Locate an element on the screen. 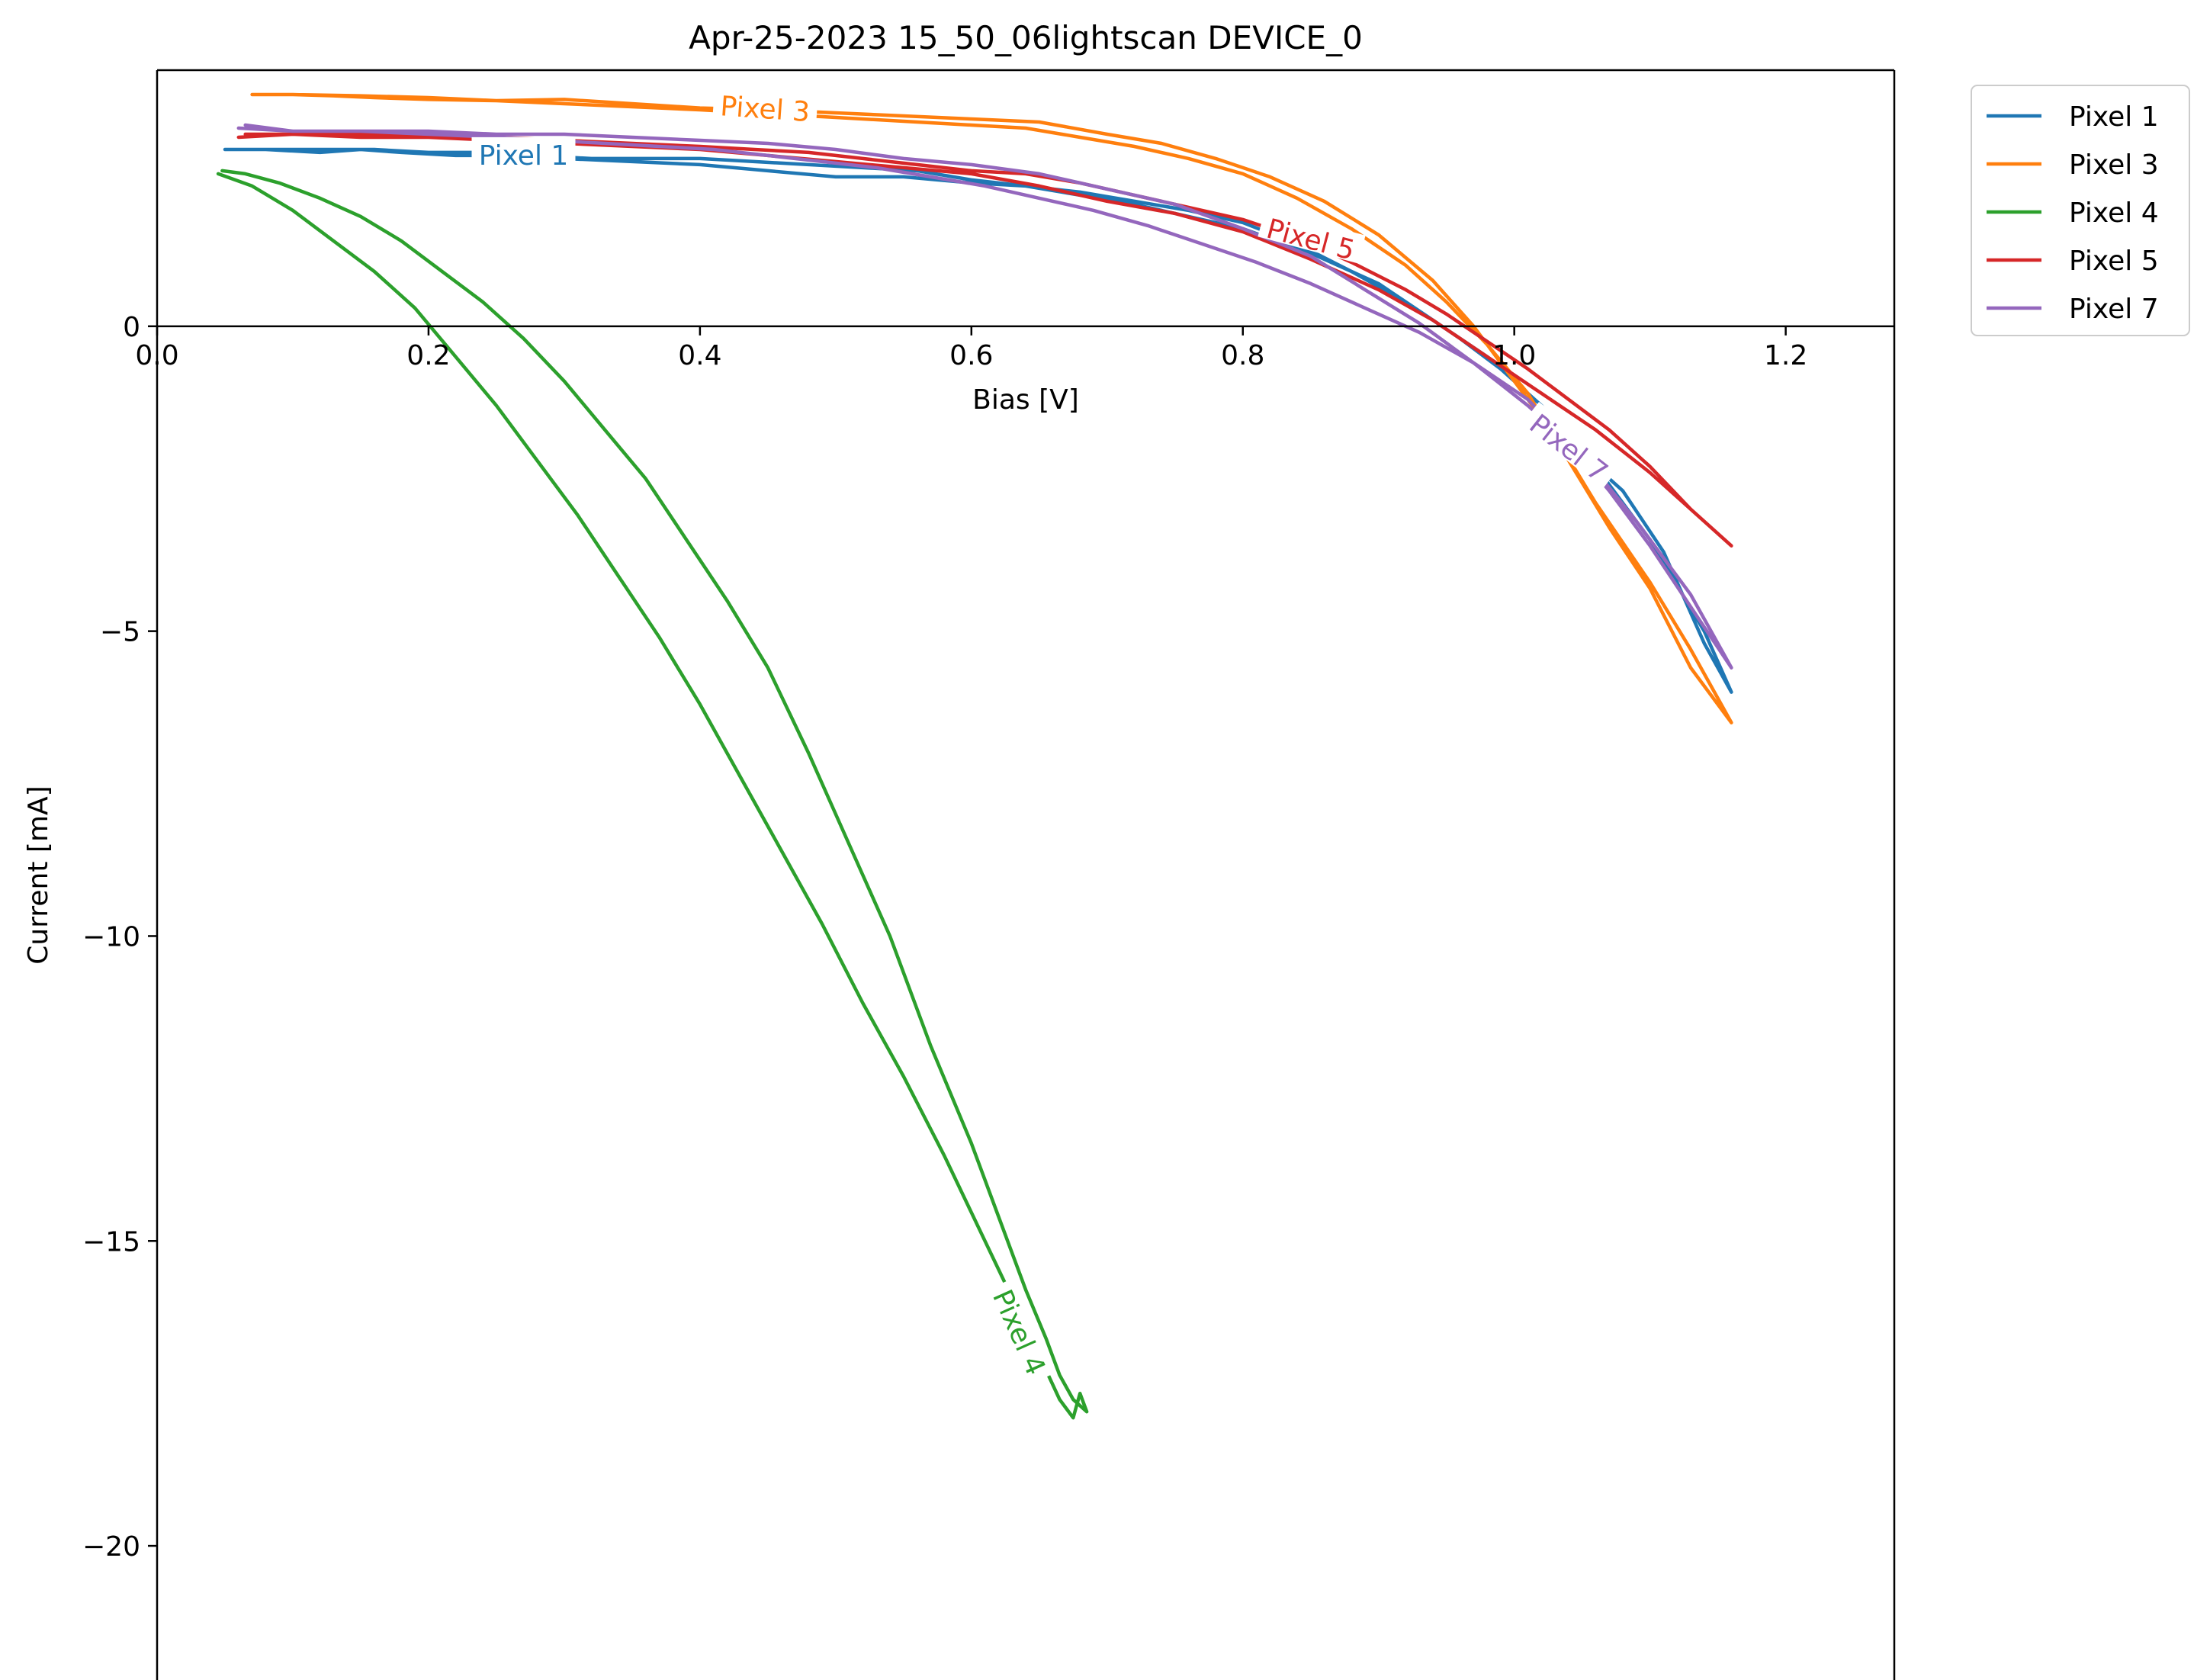 The height and width of the screenshot is (1680, 2210). x-tick-label: 1.2 is located at coordinates (1785, 355).